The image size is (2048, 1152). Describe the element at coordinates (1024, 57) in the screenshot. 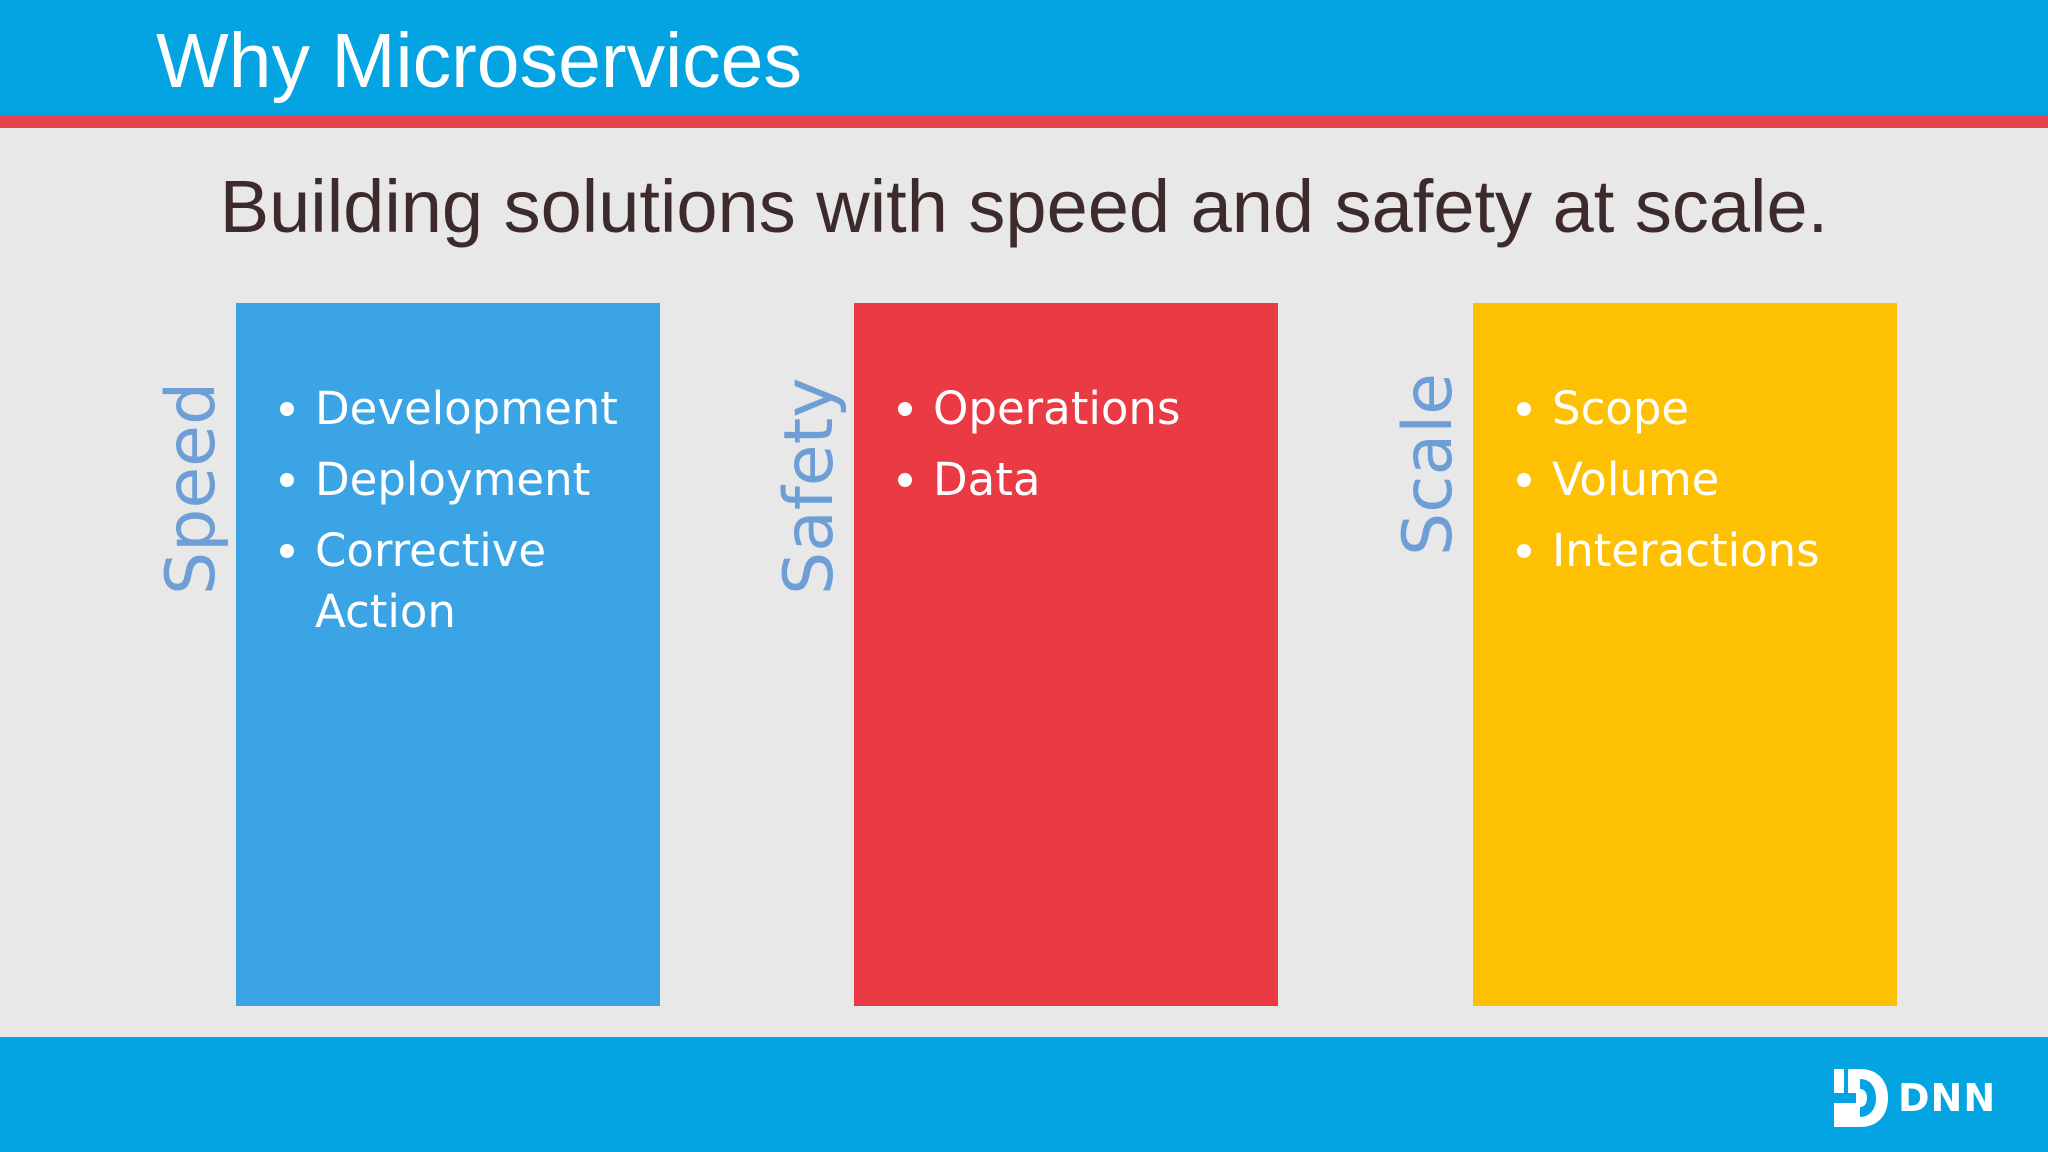

I see `header-bar` at that location.